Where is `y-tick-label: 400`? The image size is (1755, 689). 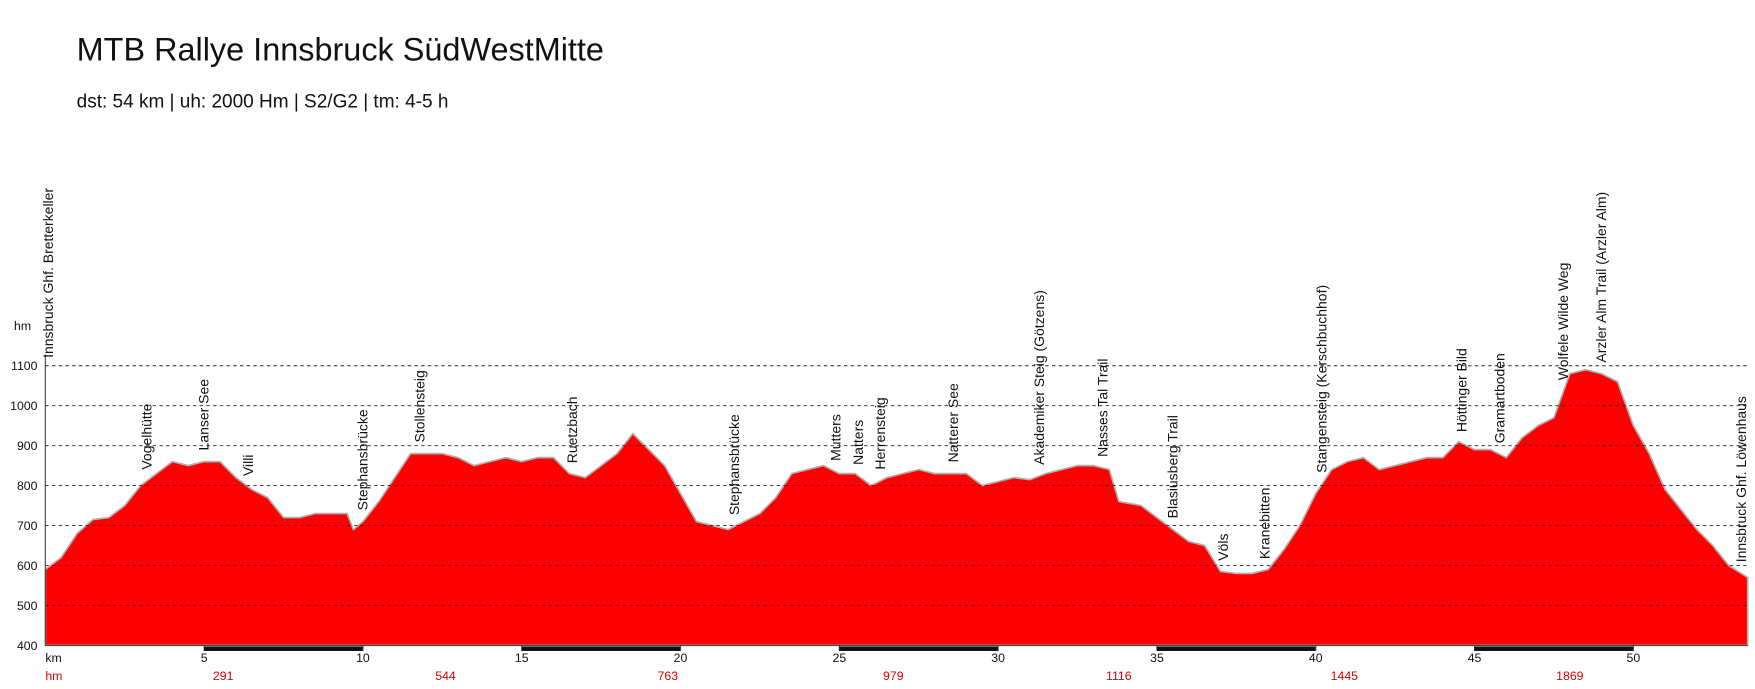
y-tick-label: 400 is located at coordinates (27, 646).